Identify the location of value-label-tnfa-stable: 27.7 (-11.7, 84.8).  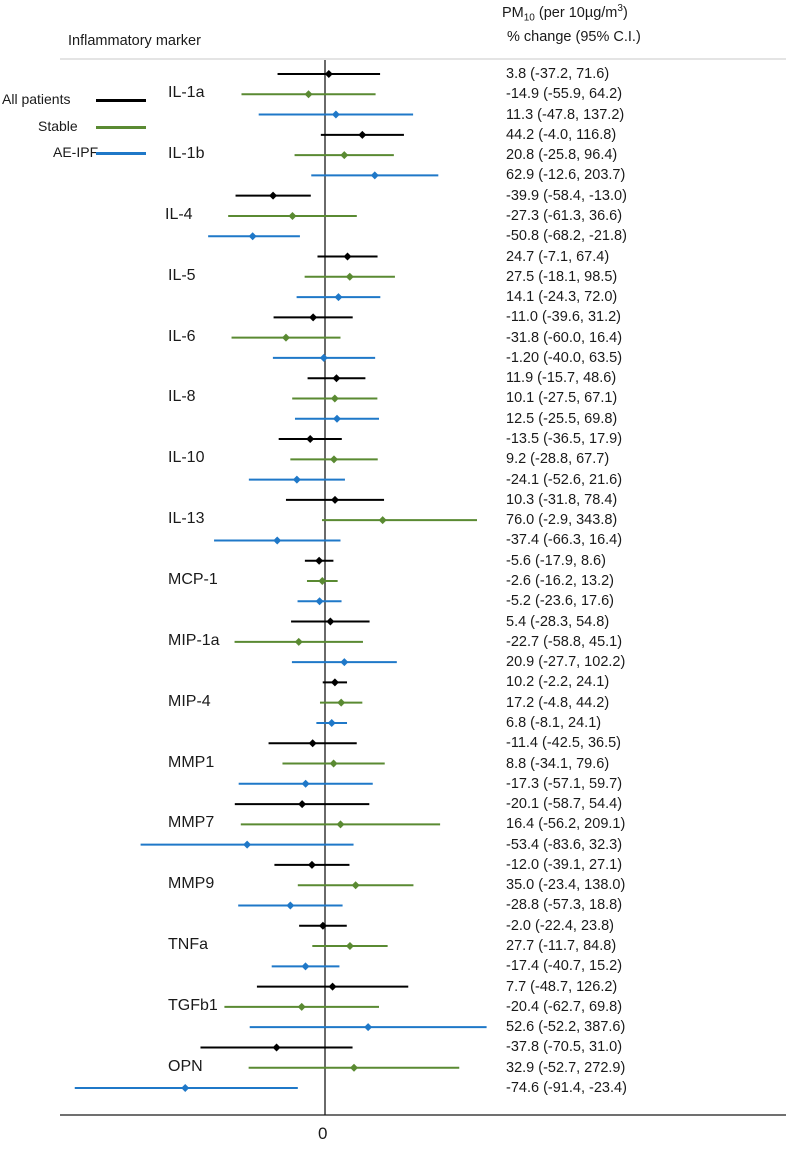
(561, 946).